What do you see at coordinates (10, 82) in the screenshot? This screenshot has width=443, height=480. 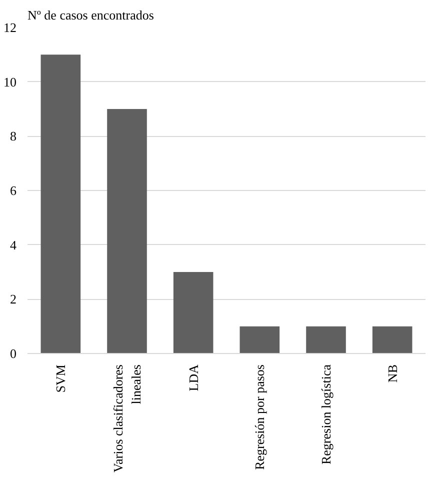 I see `y-tick-label: 10` at bounding box center [10, 82].